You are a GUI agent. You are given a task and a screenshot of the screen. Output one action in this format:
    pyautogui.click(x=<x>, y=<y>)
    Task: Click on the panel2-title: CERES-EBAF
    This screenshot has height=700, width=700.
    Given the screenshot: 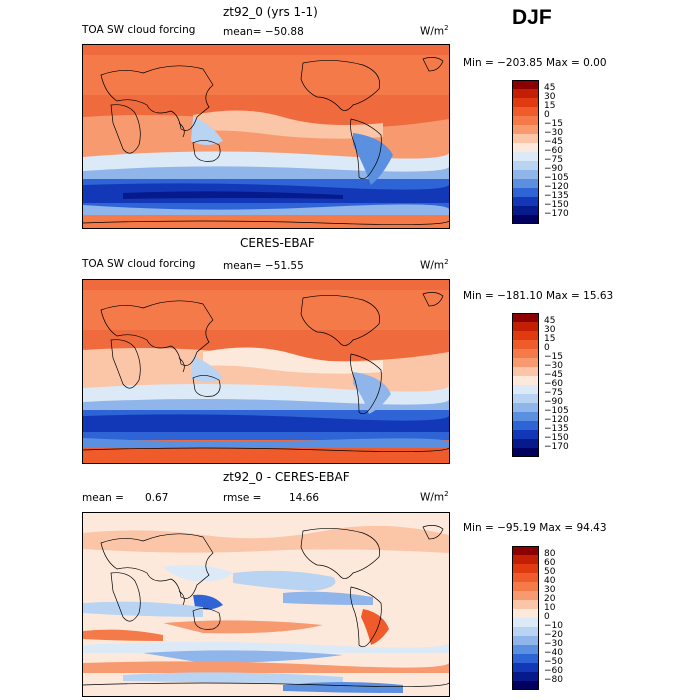 What is the action you would take?
    pyautogui.click(x=277, y=243)
    